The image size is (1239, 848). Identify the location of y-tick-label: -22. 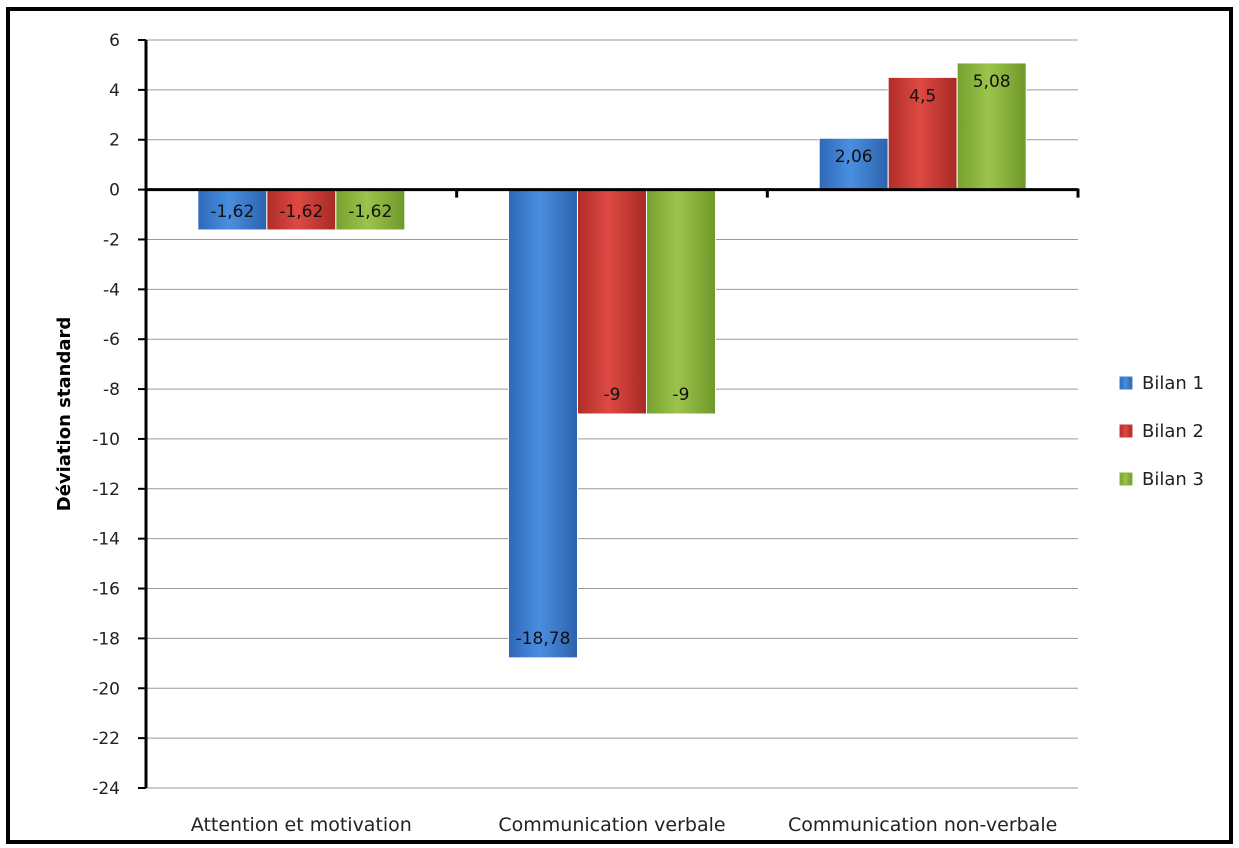
(106, 739).